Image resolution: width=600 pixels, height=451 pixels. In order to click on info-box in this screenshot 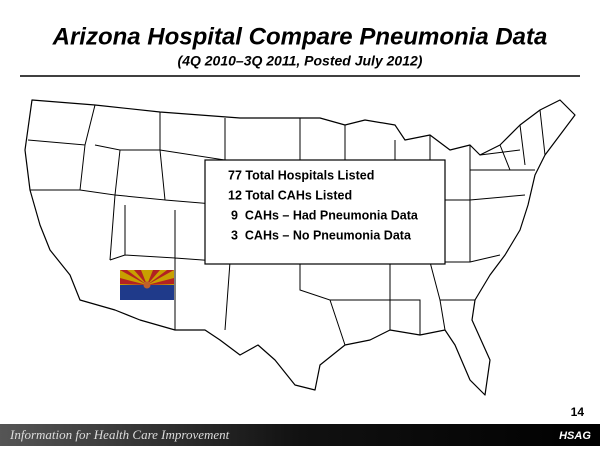, I will do `click(325, 212)`.